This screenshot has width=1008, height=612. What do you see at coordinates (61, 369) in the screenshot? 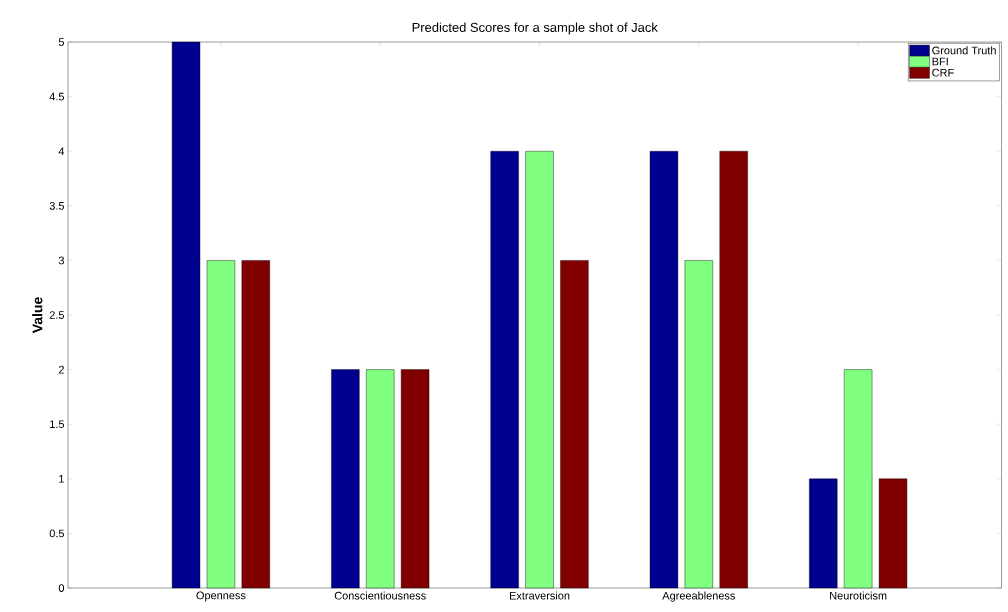
I see `y-tick-label: 2` at bounding box center [61, 369].